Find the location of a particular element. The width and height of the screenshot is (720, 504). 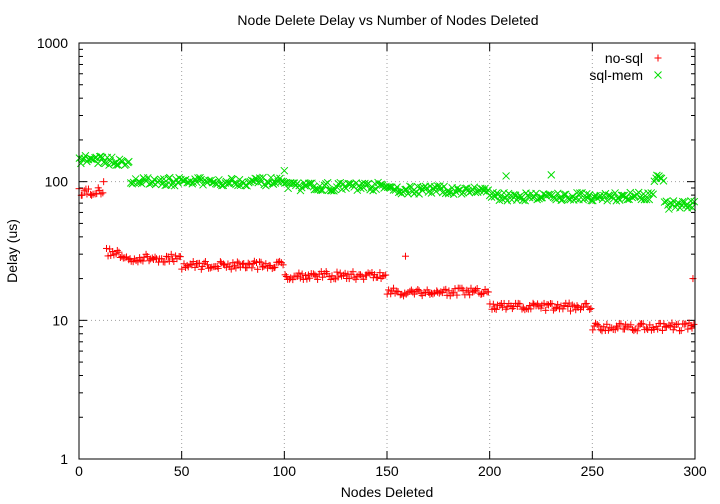

x-tick-label: 250 is located at coordinates (593, 471).